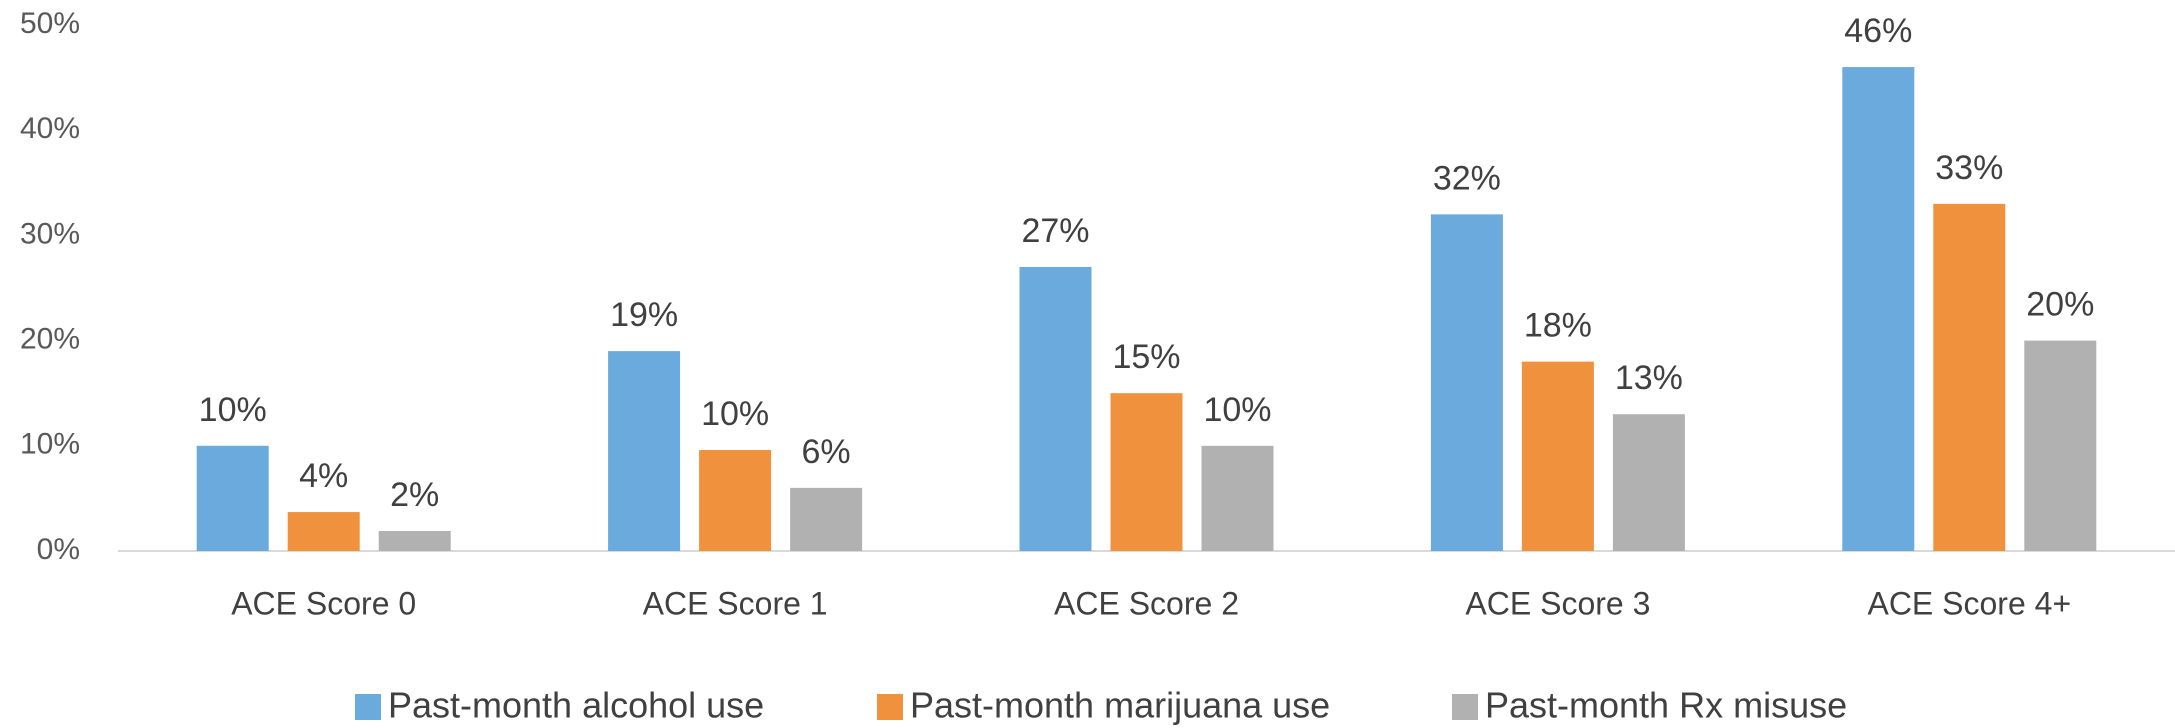 The height and width of the screenshot is (728, 2175). I want to click on data-label: 20%, so click(2060, 305).